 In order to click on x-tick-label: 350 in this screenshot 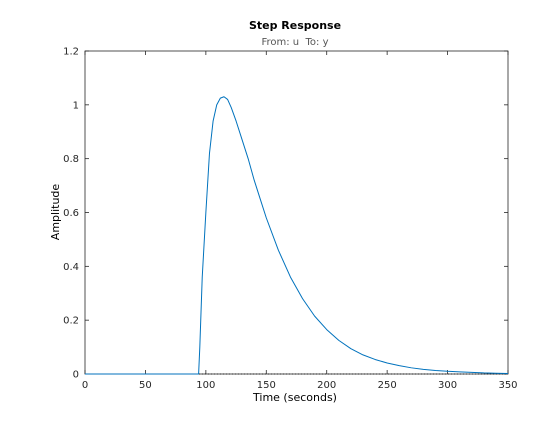, I will do `click(507, 385)`.